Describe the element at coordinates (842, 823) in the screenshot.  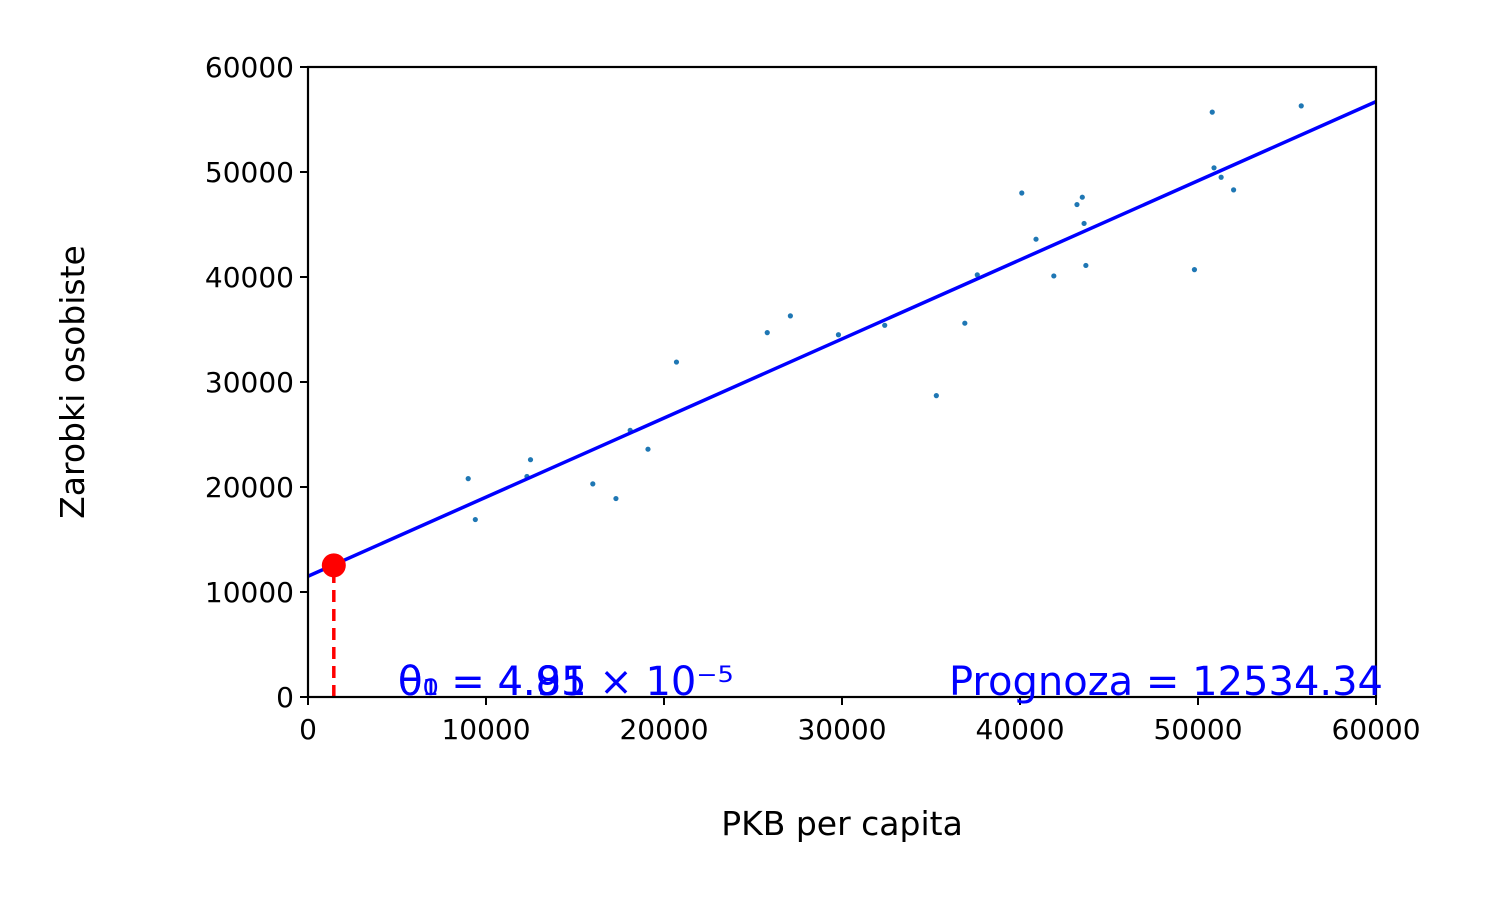
I see `x-axis-label: PKB per capita` at that location.